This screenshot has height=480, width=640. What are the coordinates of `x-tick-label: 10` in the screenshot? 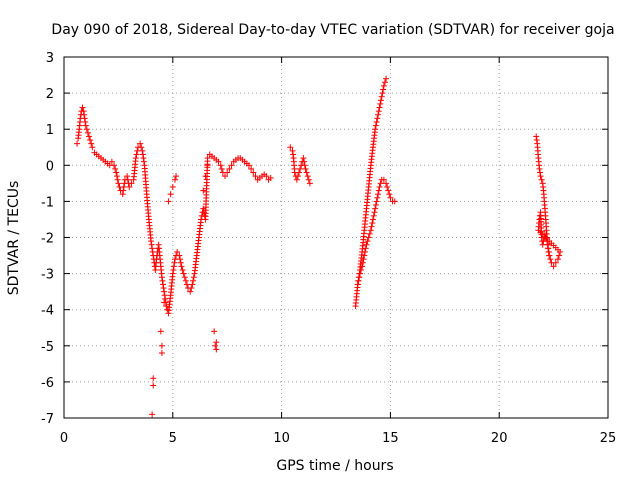 It's located at (281, 438).